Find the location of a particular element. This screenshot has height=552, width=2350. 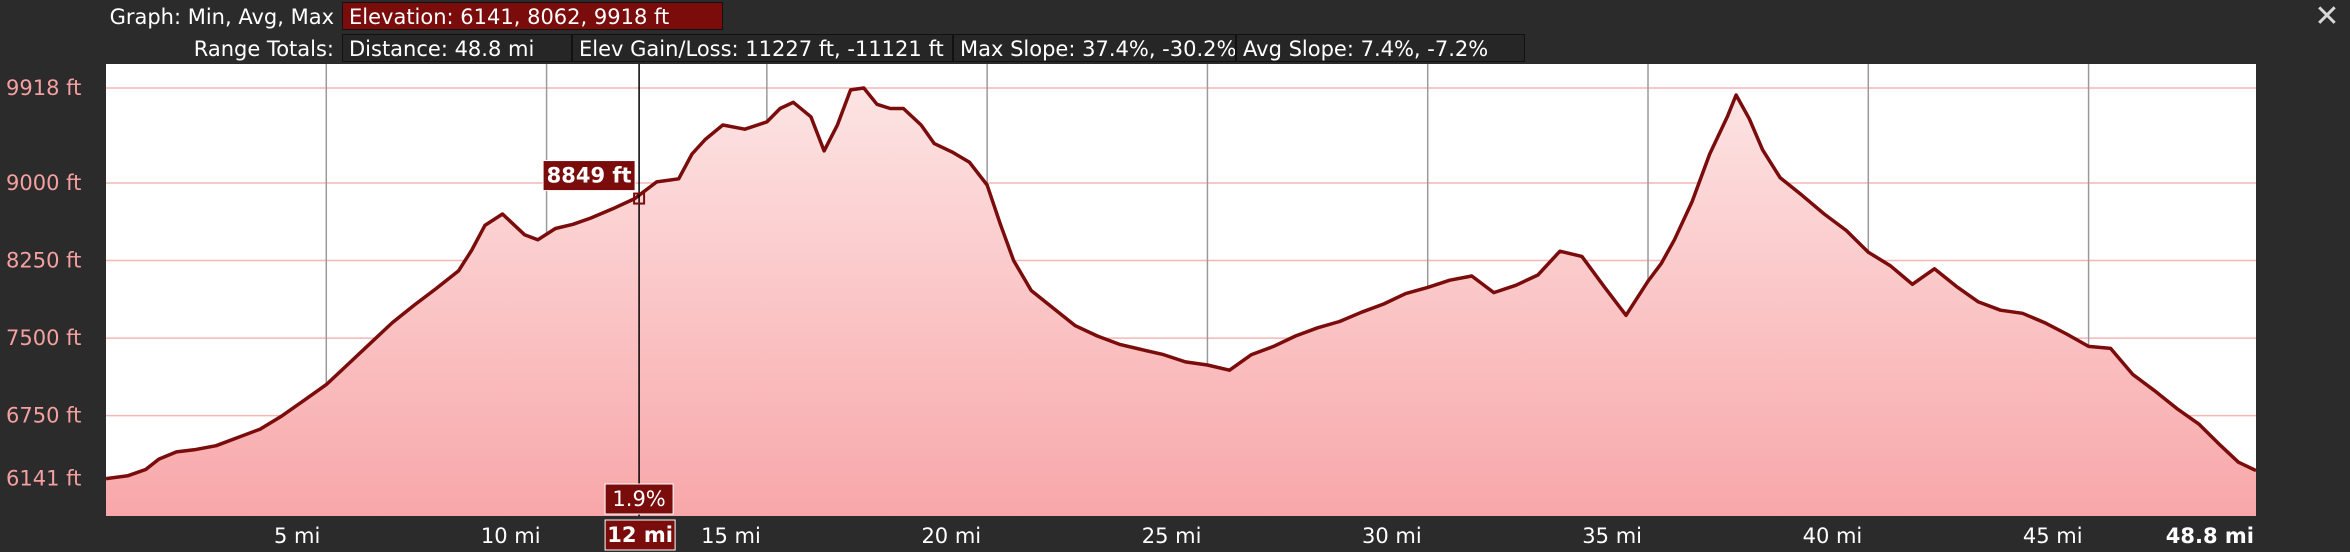

avg-slope-box: Avg Slope: 7.4%, -7.2% is located at coordinates (1380, 48).